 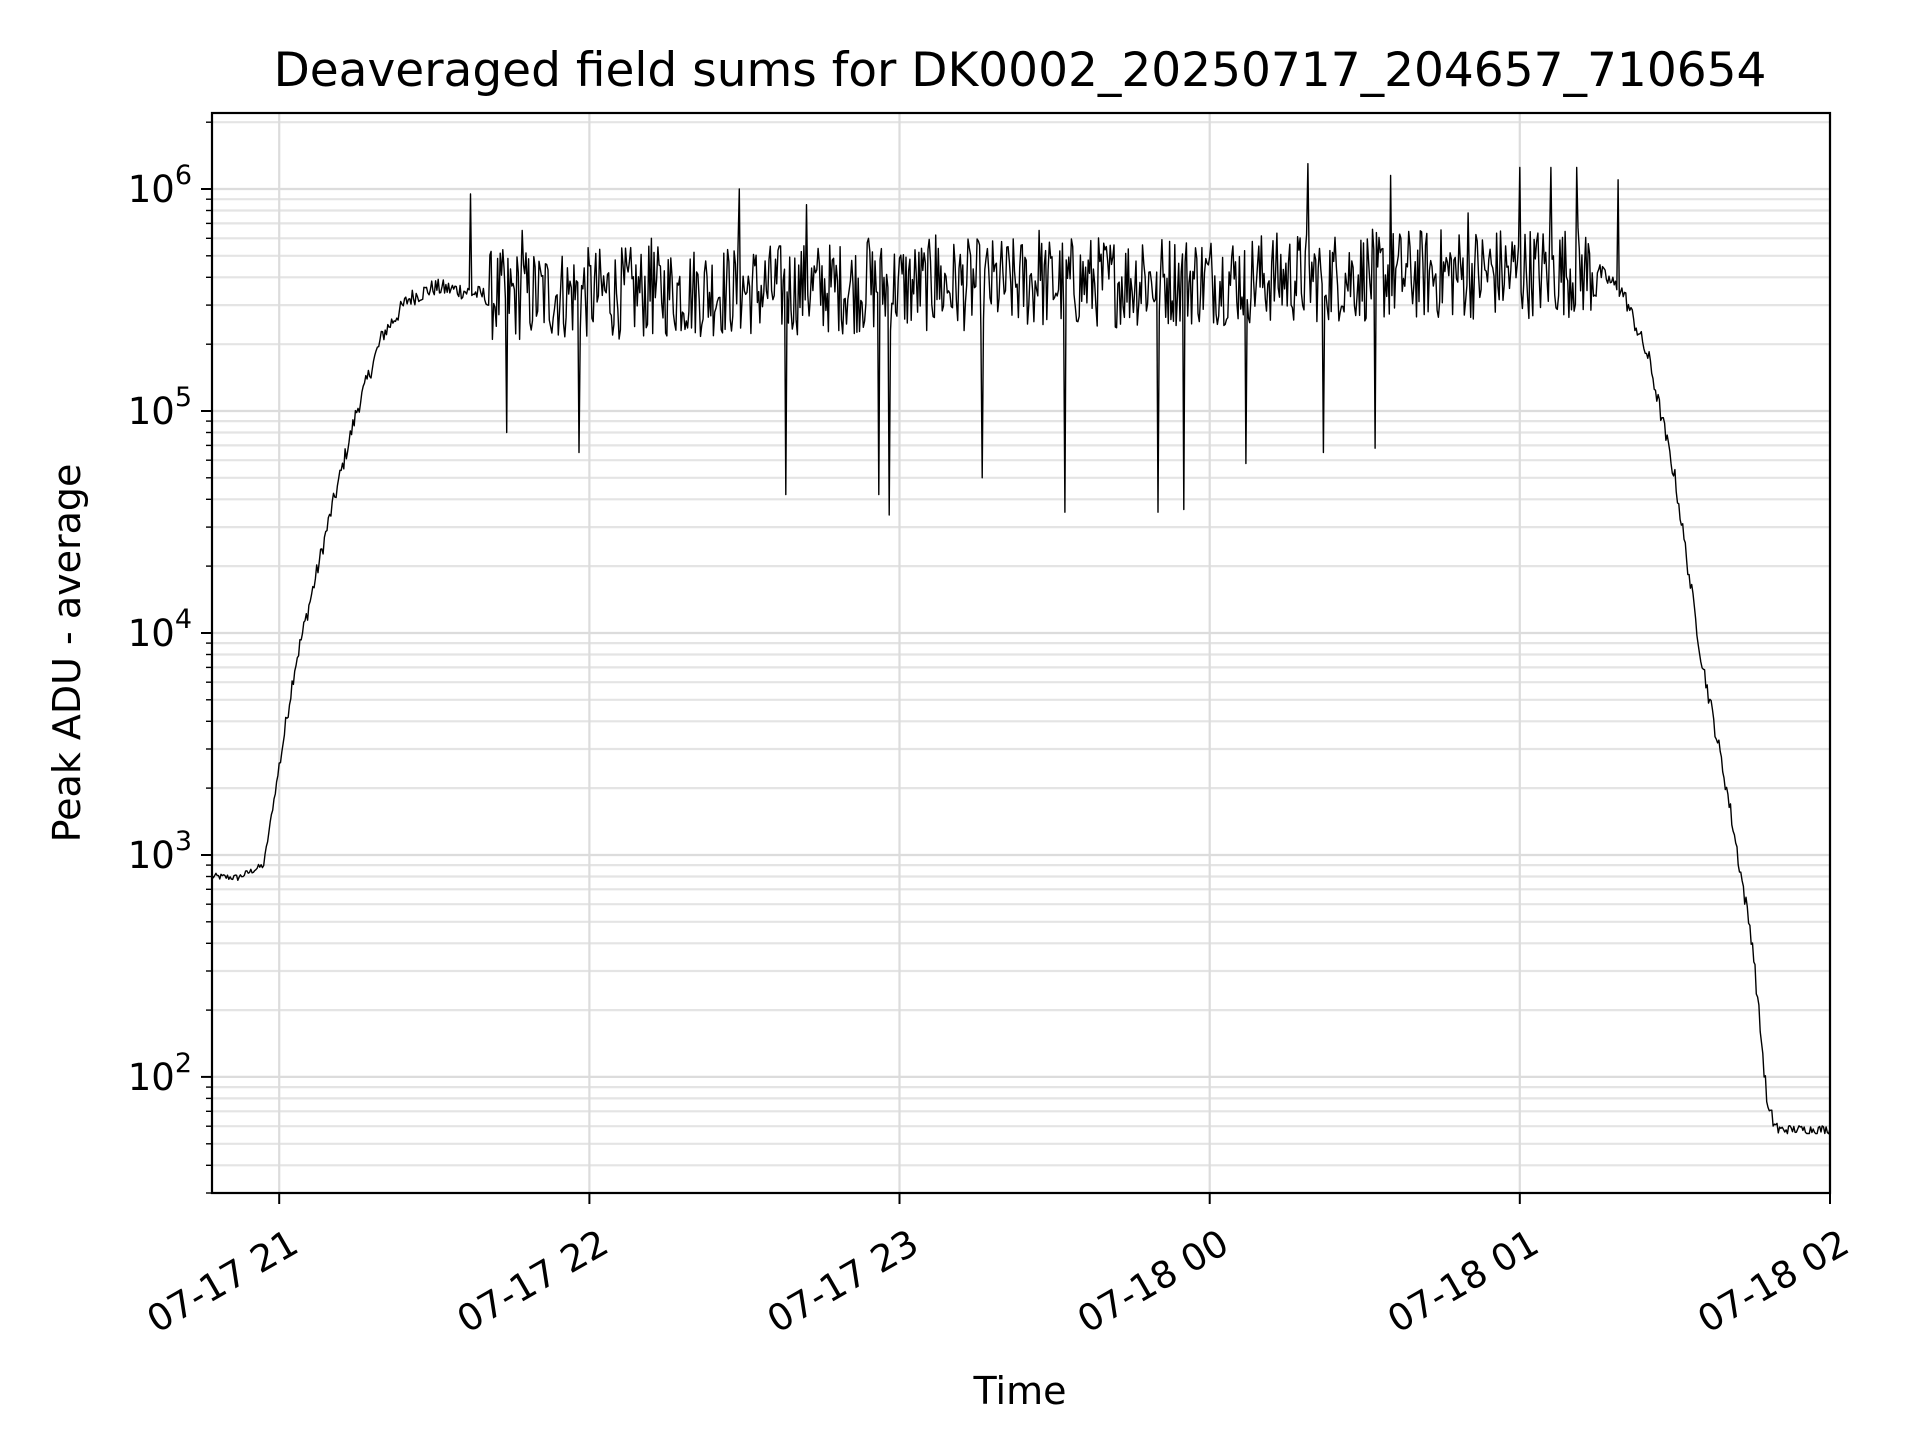 What do you see at coordinates (1020, 1391) in the screenshot?
I see `x-axis-label: Time` at bounding box center [1020, 1391].